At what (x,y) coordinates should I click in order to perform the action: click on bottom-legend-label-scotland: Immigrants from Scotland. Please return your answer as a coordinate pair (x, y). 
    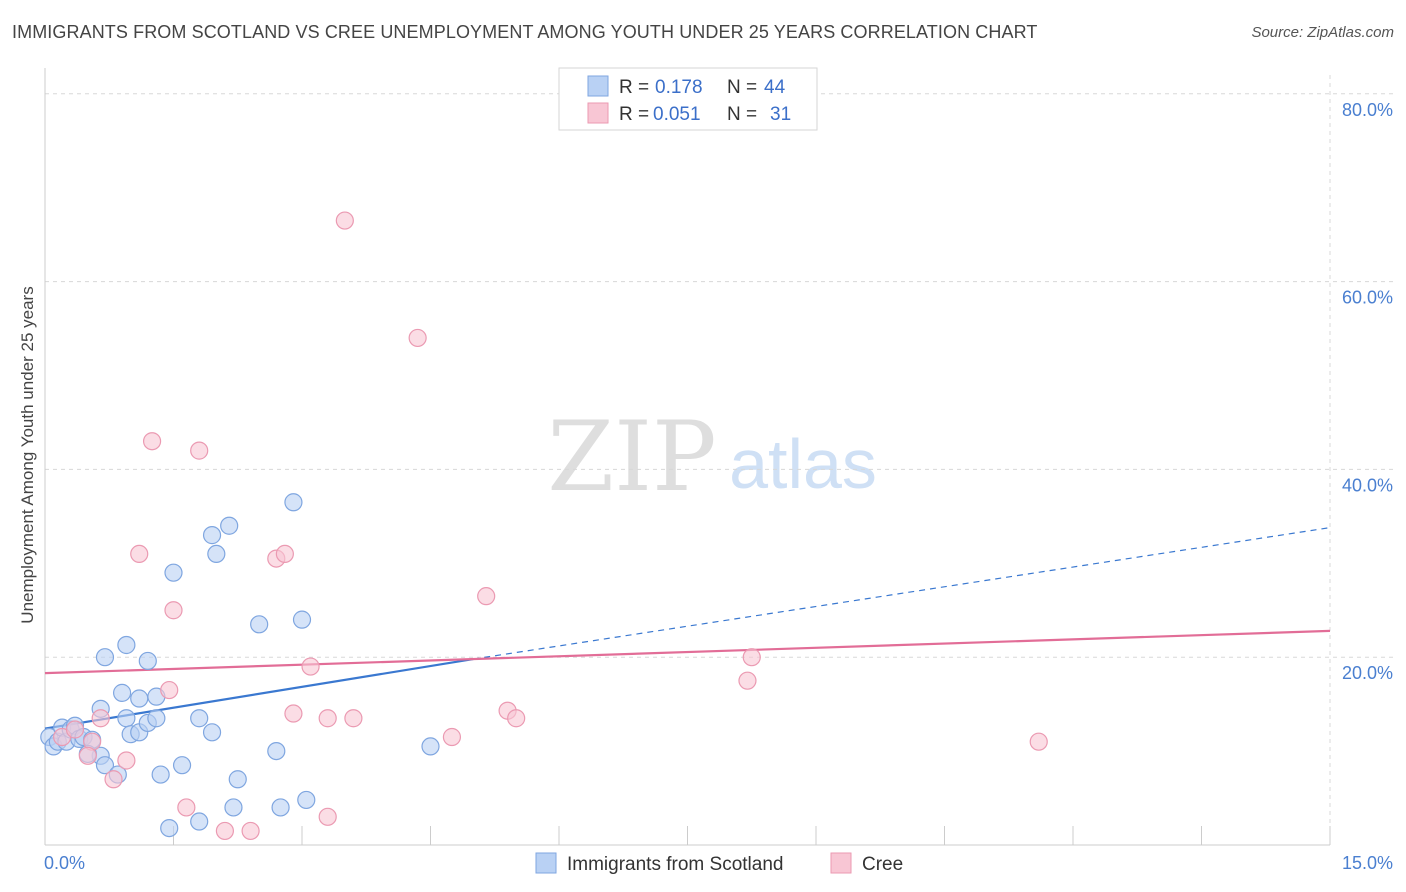
    Looking at the image, I should click on (675, 864).